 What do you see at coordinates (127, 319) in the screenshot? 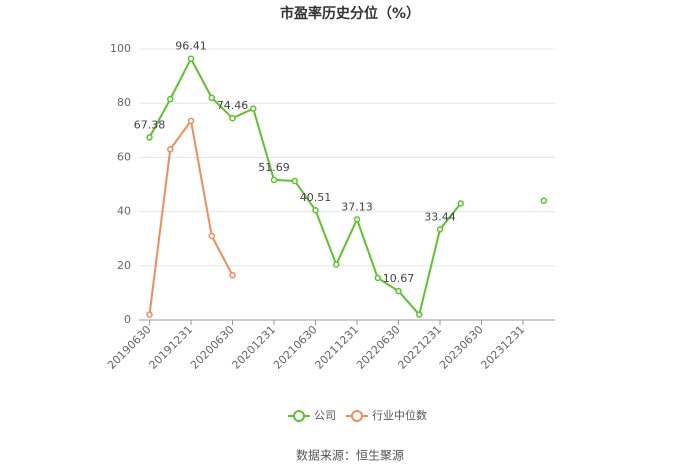
I see `y-tick-label: 0` at bounding box center [127, 319].